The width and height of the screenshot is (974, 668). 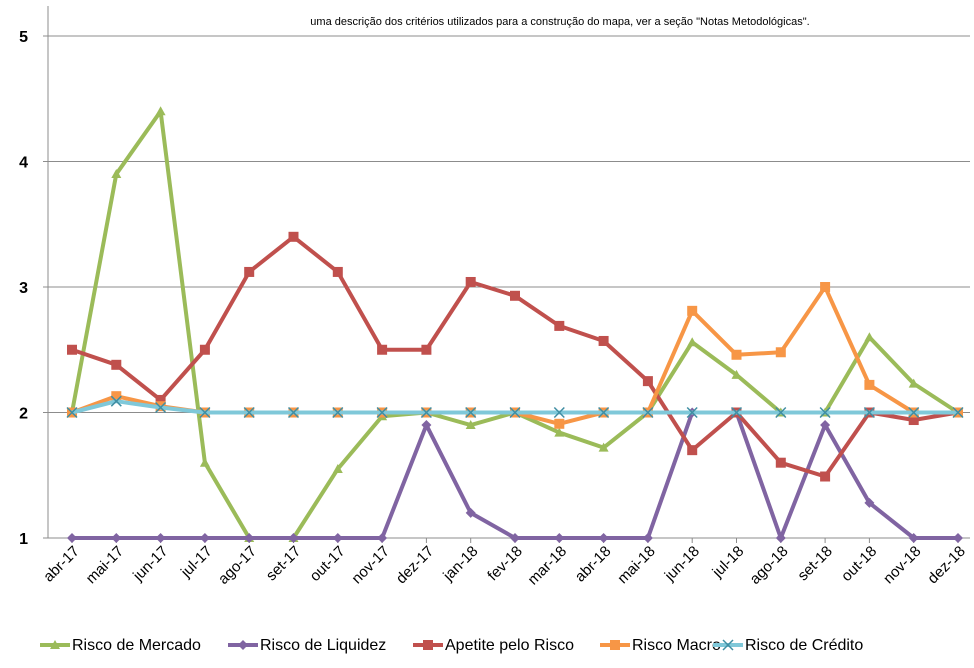 What do you see at coordinates (196, 562) in the screenshot?
I see `x-tick-label: jul-17` at bounding box center [196, 562].